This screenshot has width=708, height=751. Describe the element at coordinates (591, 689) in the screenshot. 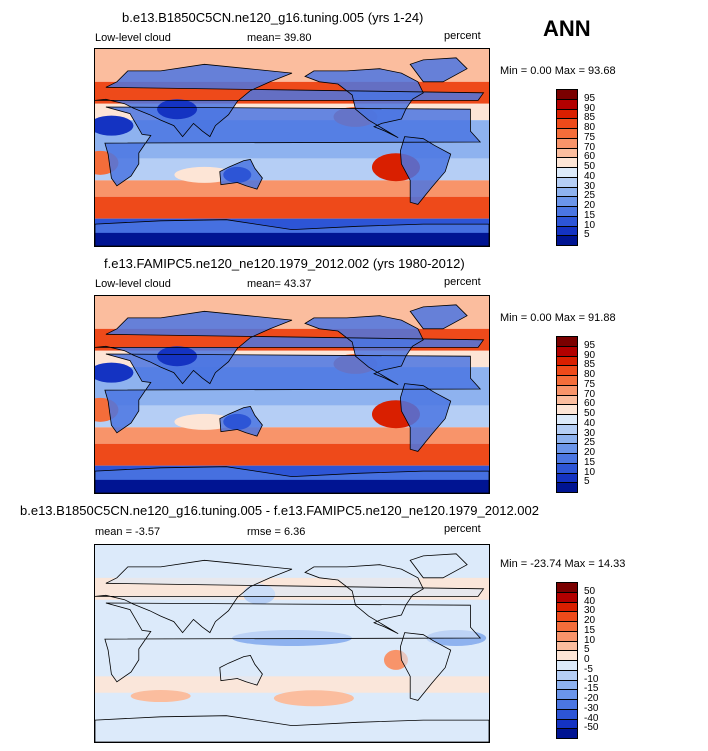

I see `colorbar-tick-label: -15` at that location.